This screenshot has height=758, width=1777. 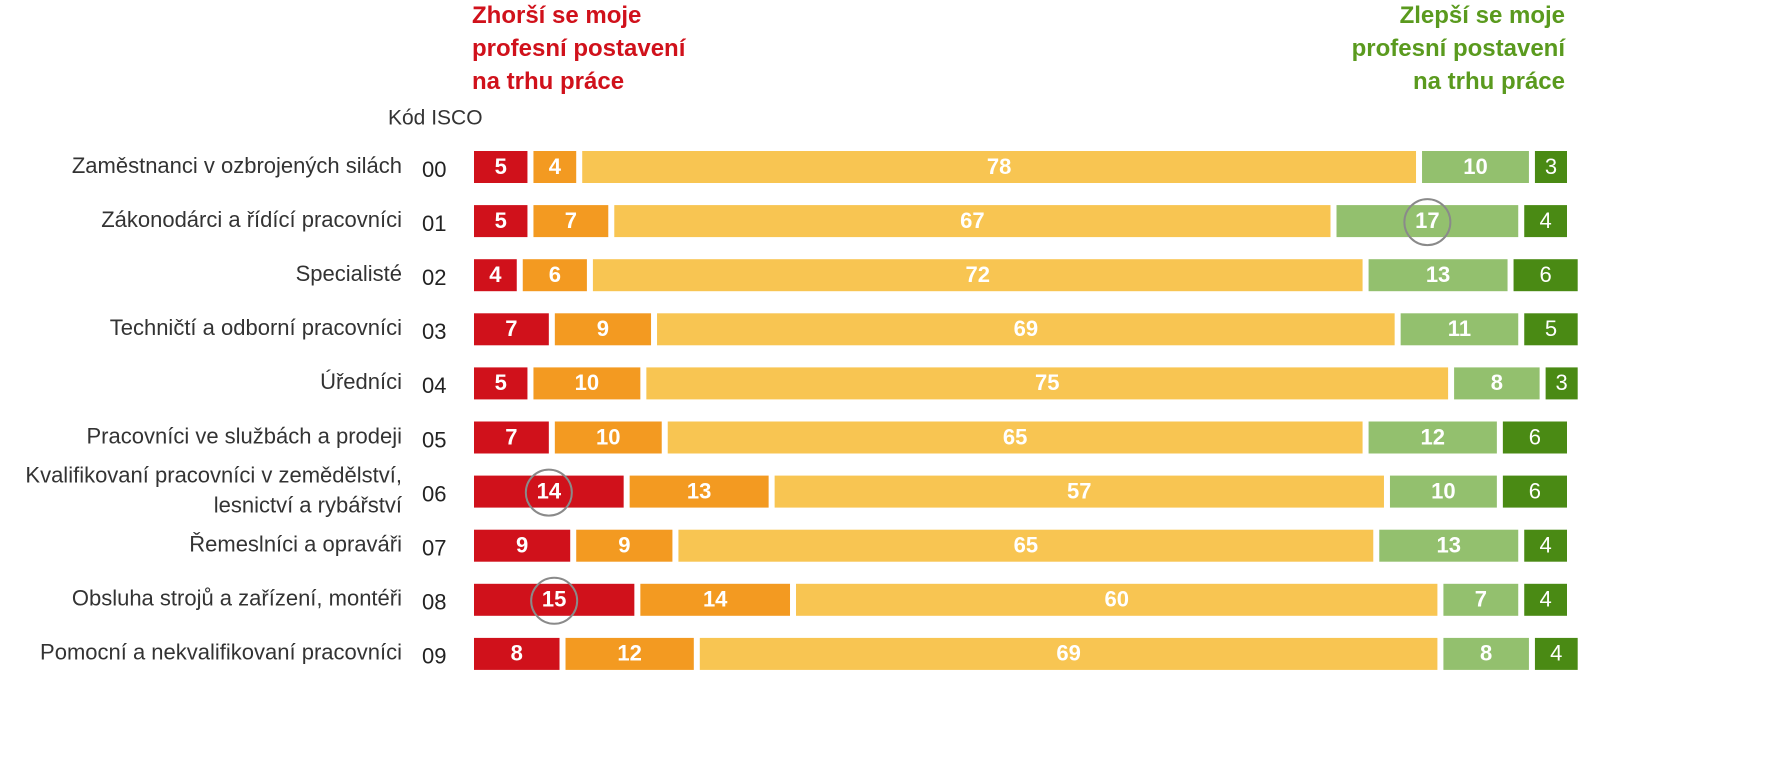 I want to click on value-label: 69, so click(x=1026, y=328).